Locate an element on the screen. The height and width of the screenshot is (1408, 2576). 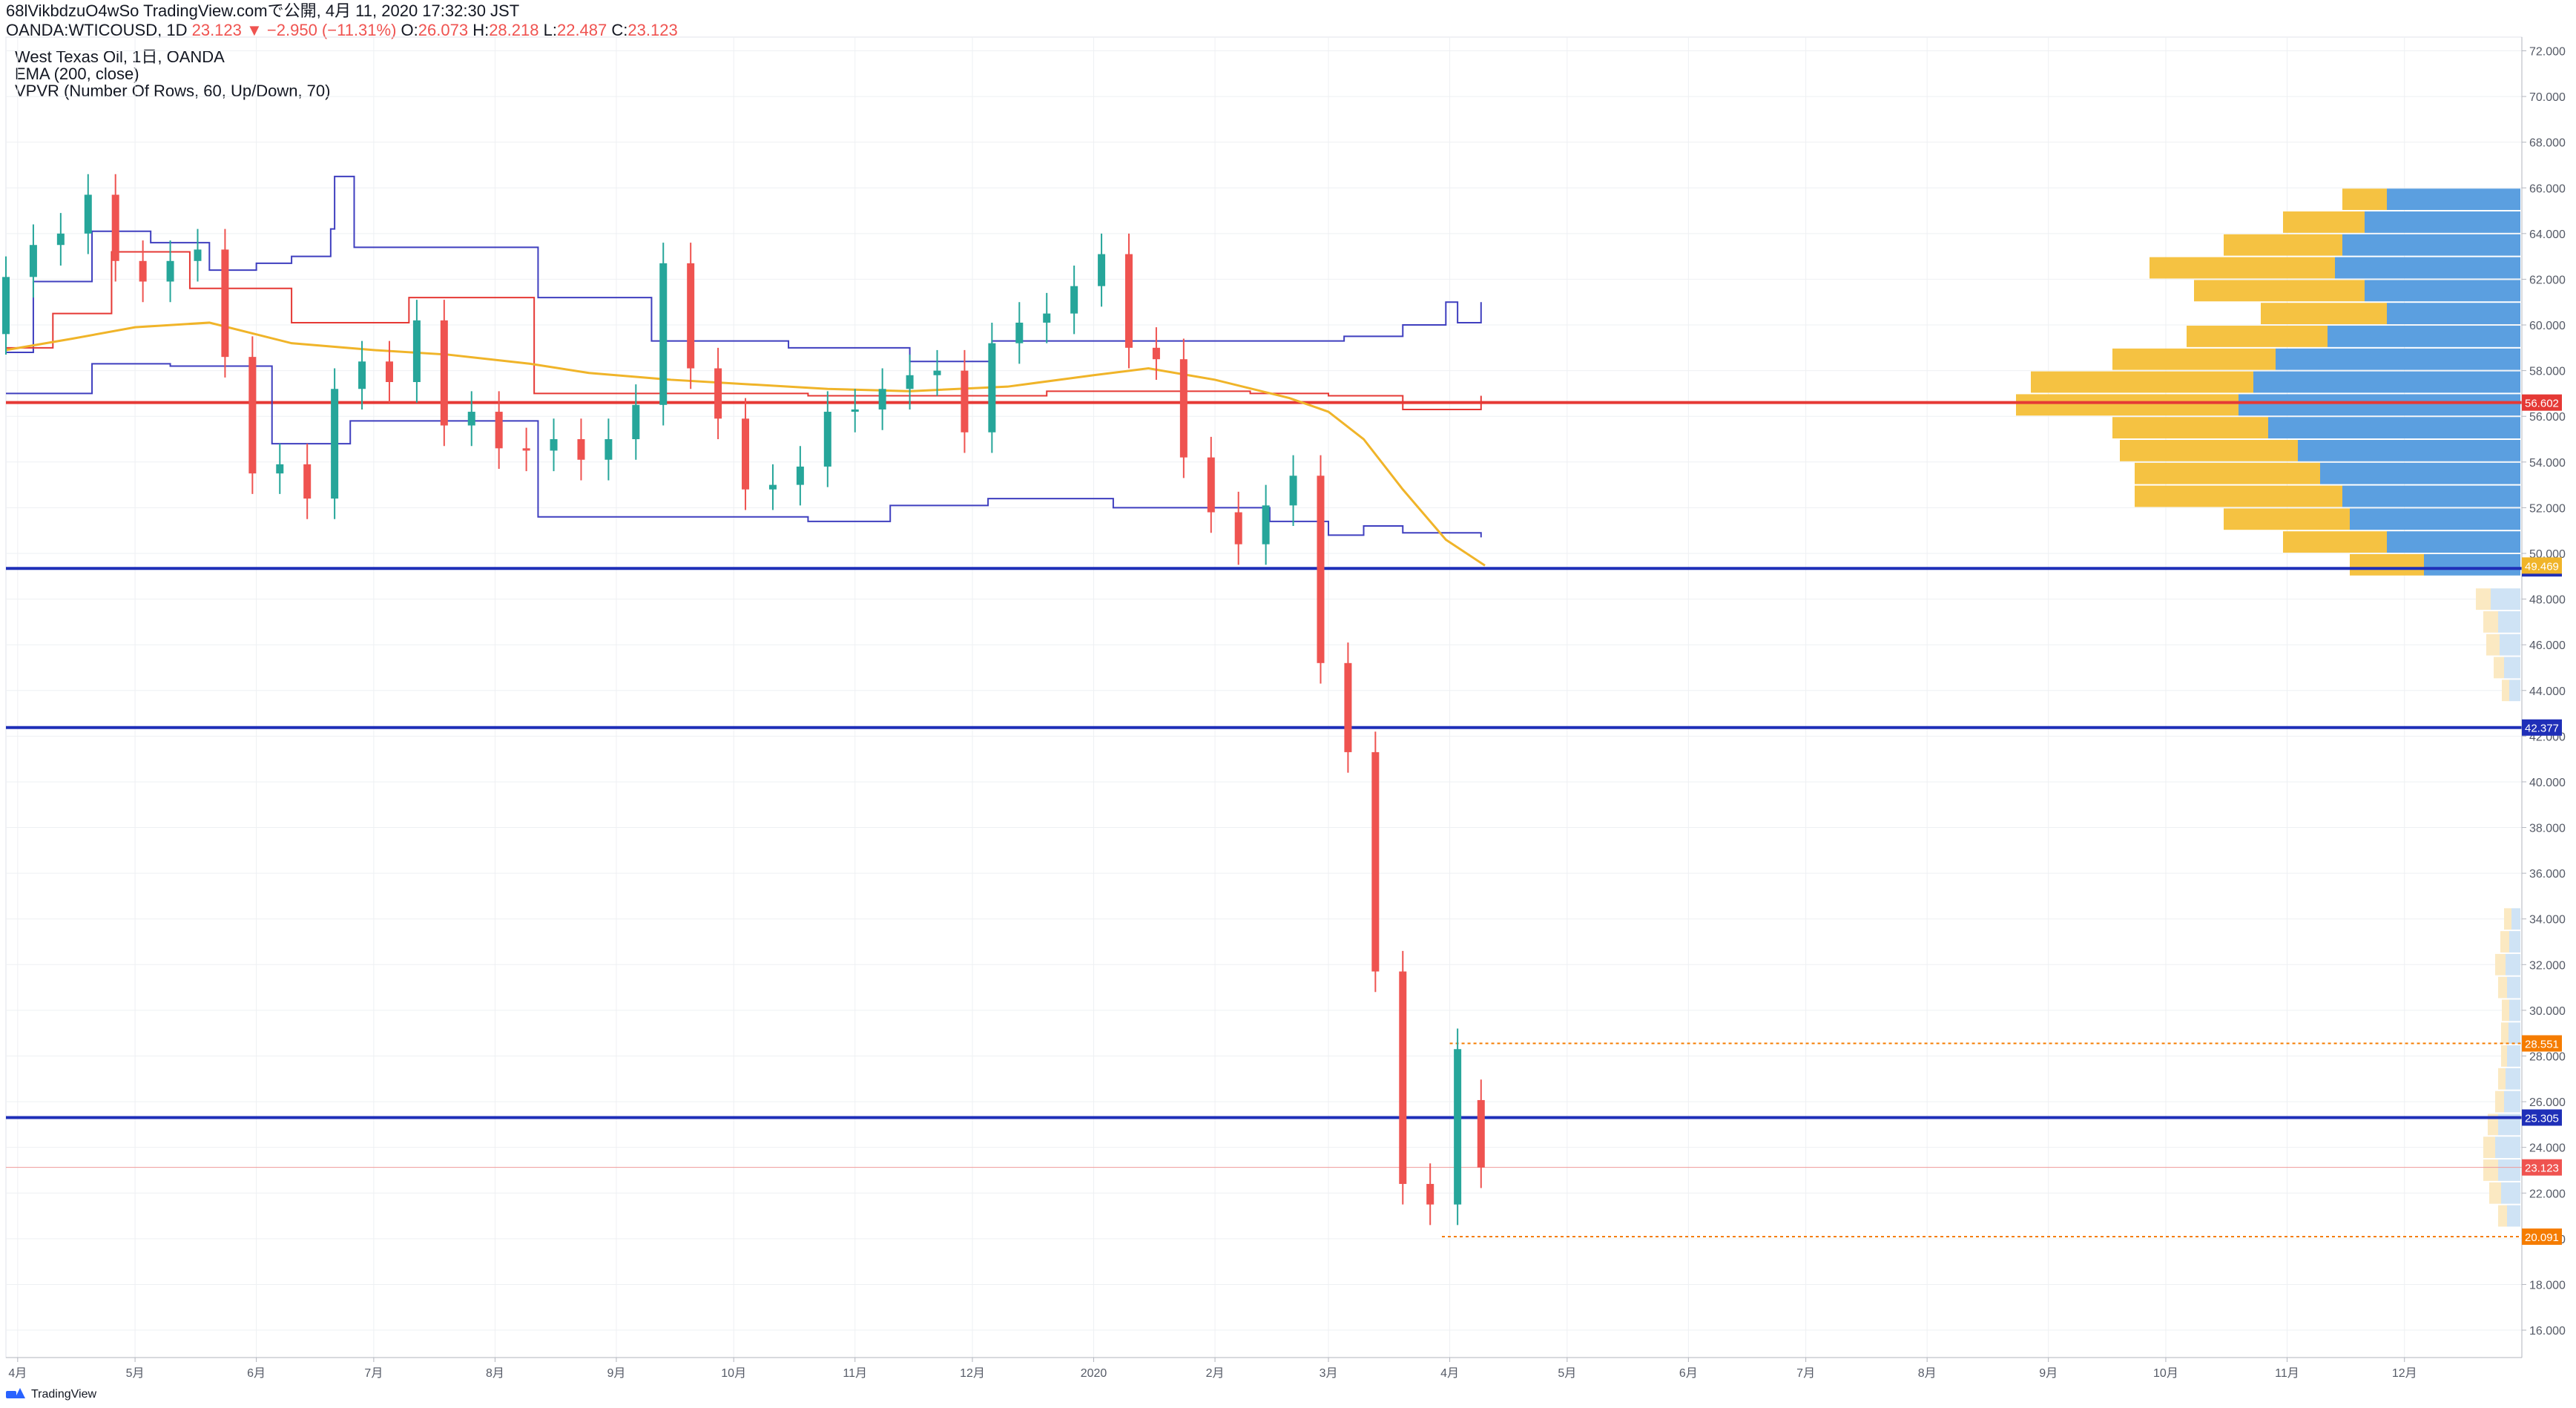
x-tick-label: 10月 is located at coordinates (2165, 1373).